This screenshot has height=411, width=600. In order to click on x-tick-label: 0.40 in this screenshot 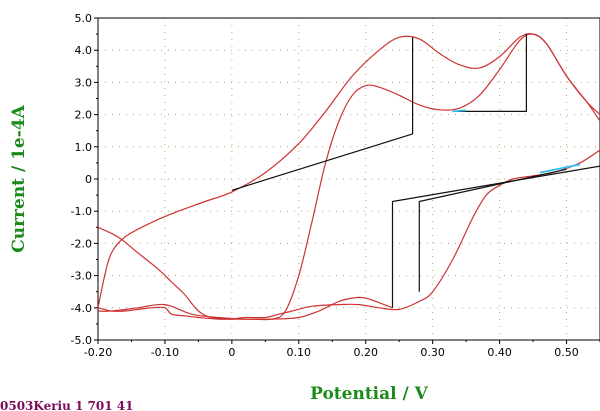, I will do `click(499, 352)`.